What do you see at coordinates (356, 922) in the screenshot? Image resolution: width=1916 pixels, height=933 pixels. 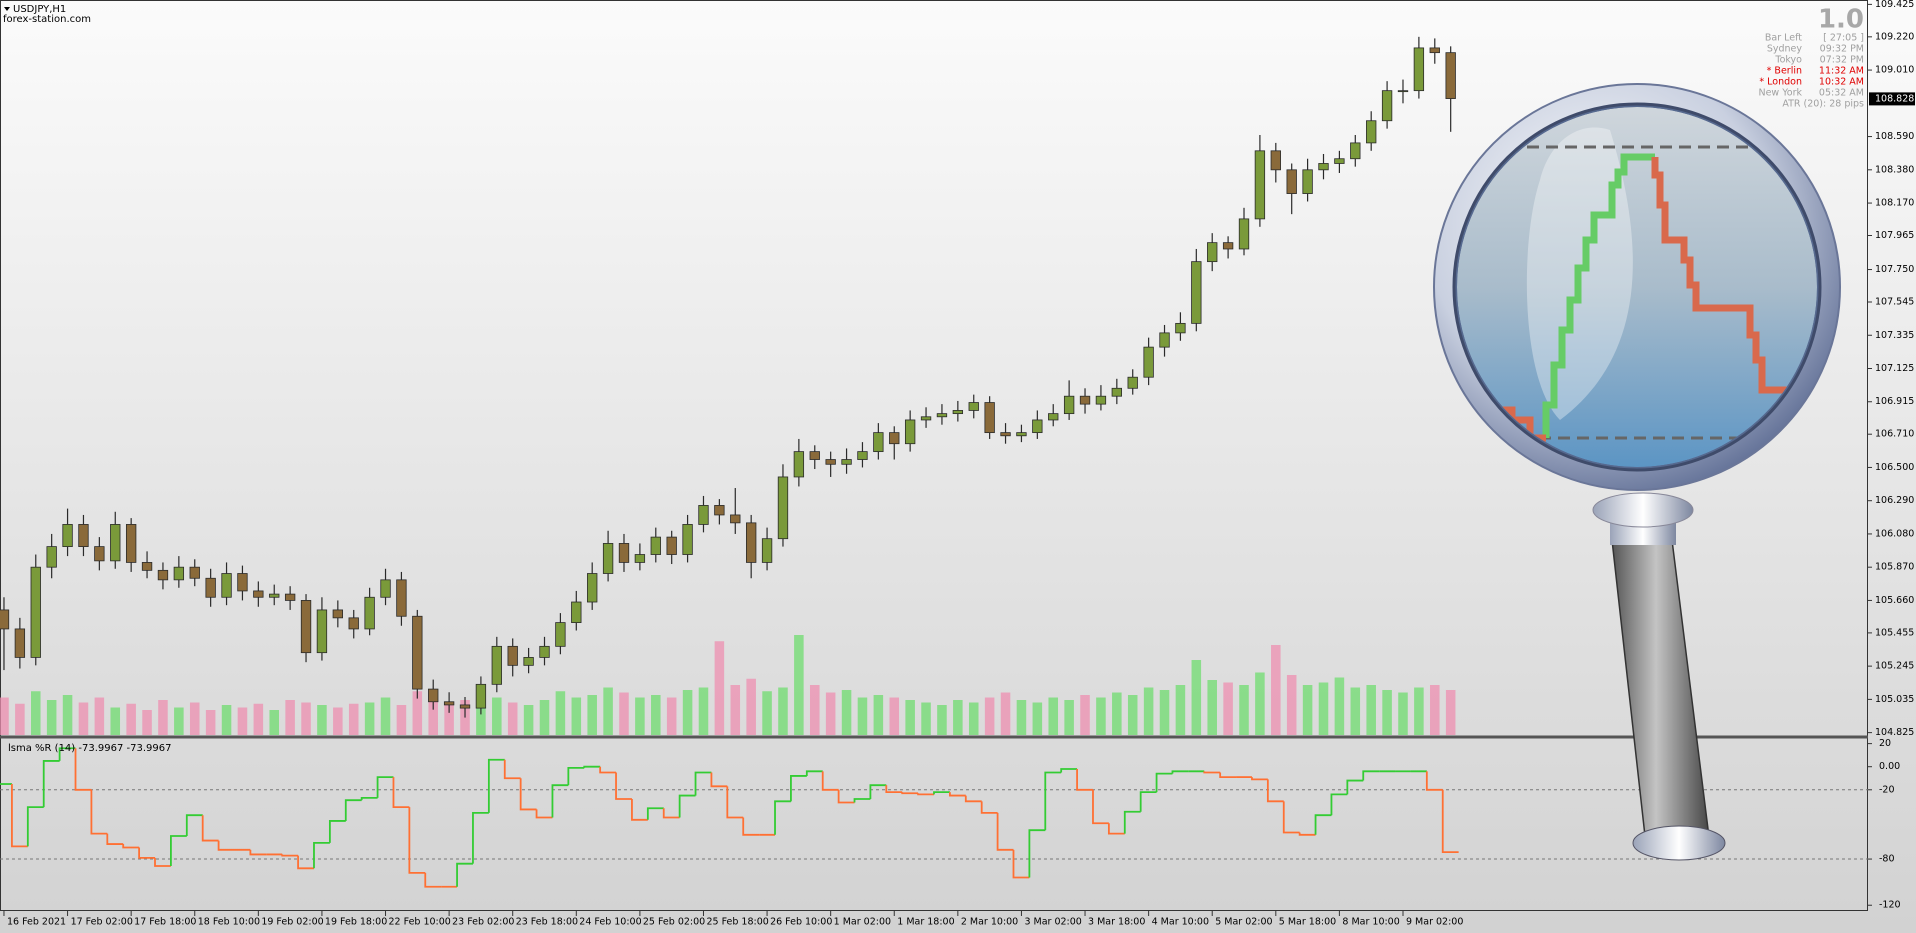 I see `x-tick-label: 19 Feb 18:00` at bounding box center [356, 922].